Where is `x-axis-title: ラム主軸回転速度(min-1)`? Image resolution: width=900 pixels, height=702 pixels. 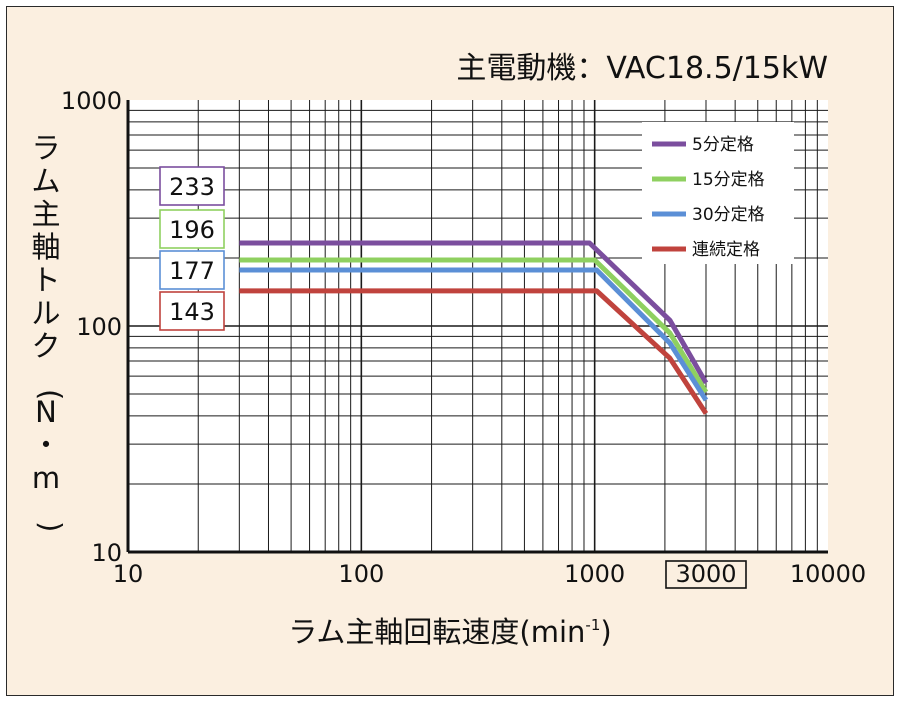
x-axis-title: ラム主軸回転速度(min-1) is located at coordinates (449, 632).